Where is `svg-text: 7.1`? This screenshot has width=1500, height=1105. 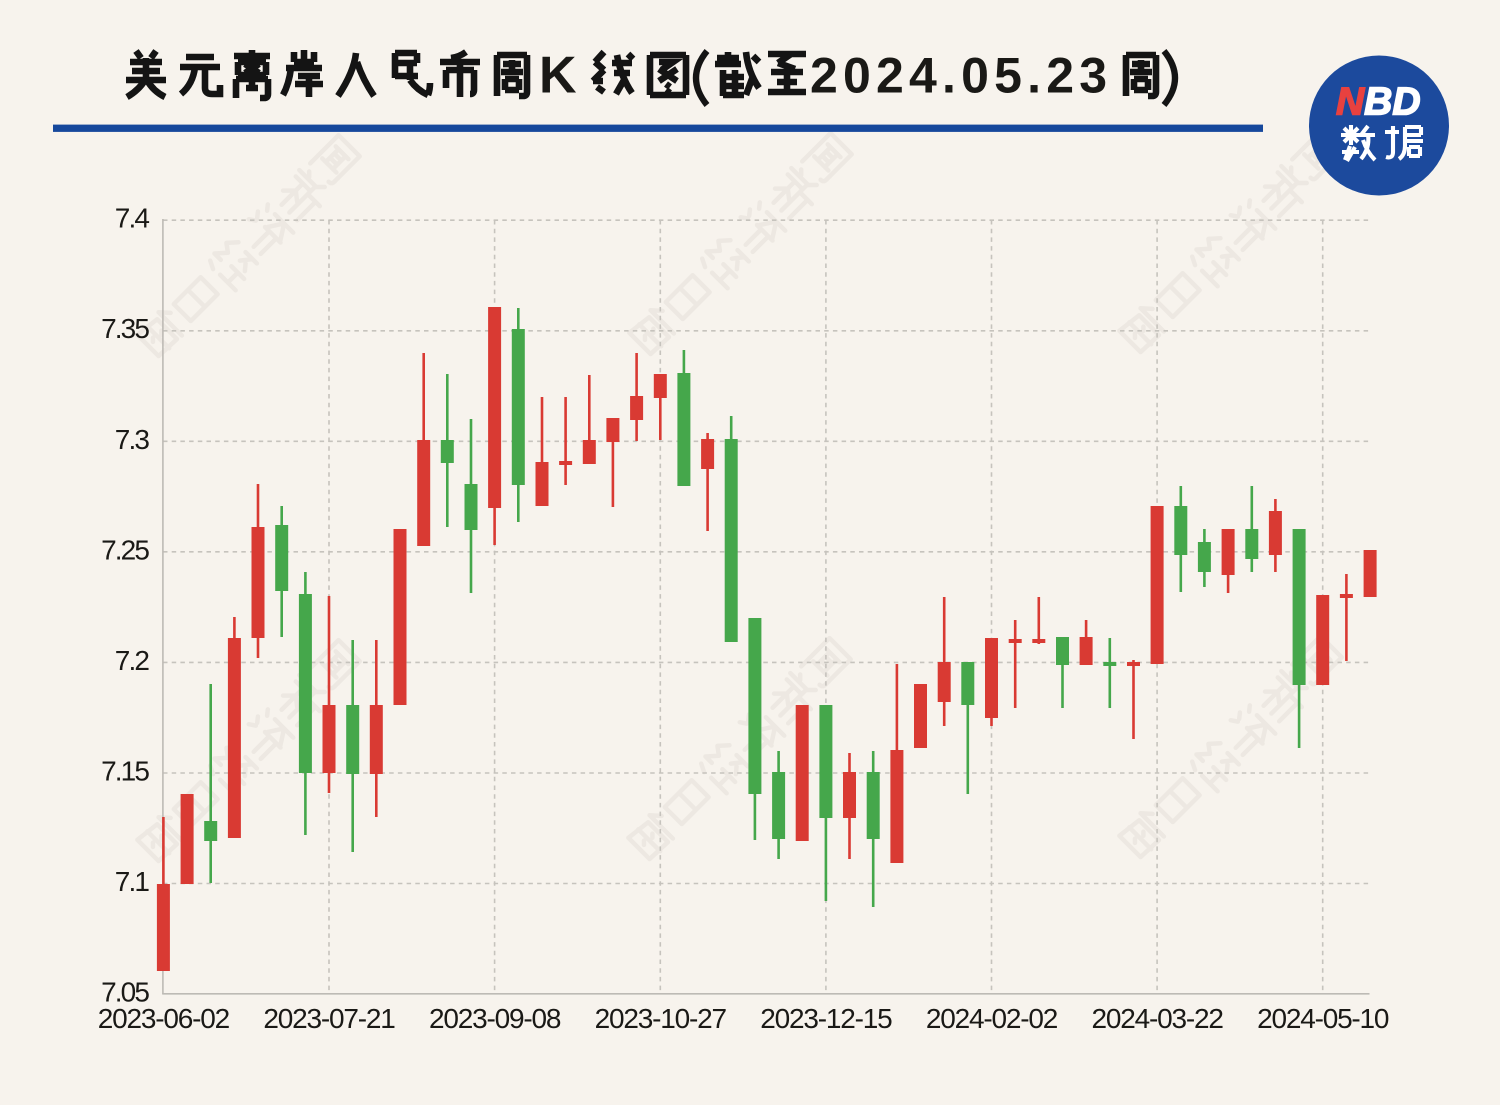
svg-text: 7.1 is located at coordinates (132, 881).